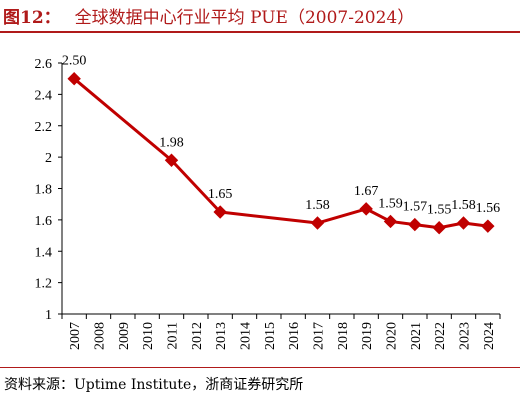 Image resolution: width=520 pixels, height=402 pixels. I want to click on x-tick-label: 2023, so click(465, 336).